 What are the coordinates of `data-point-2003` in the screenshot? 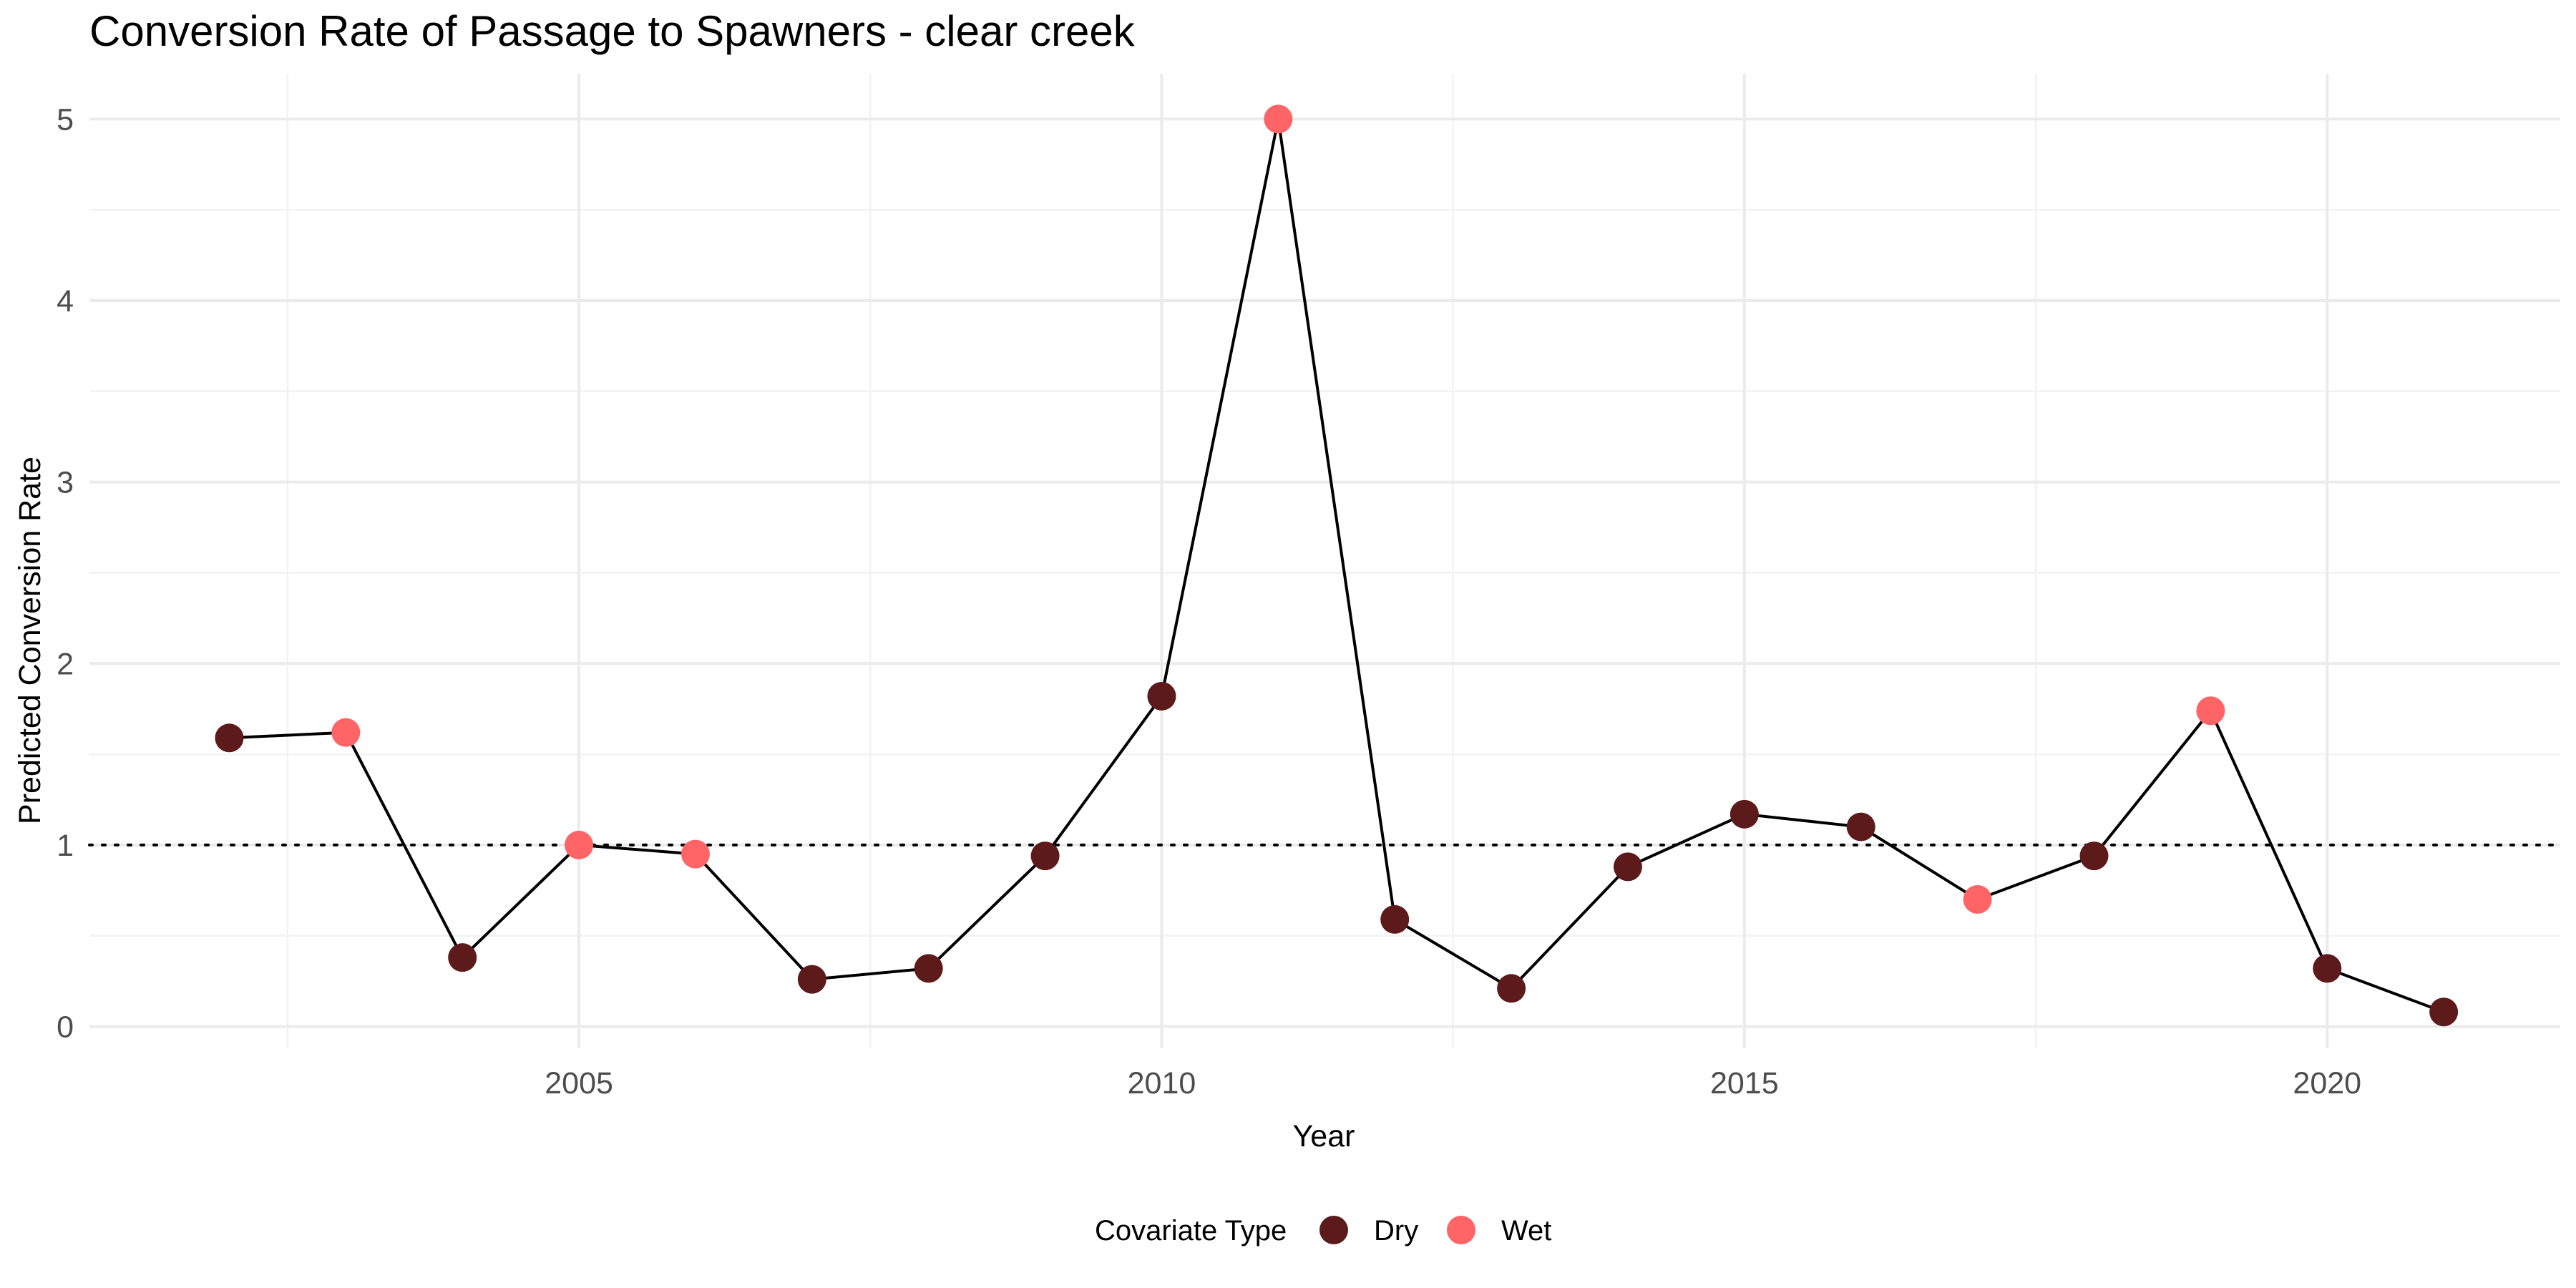 It's located at (346, 732).